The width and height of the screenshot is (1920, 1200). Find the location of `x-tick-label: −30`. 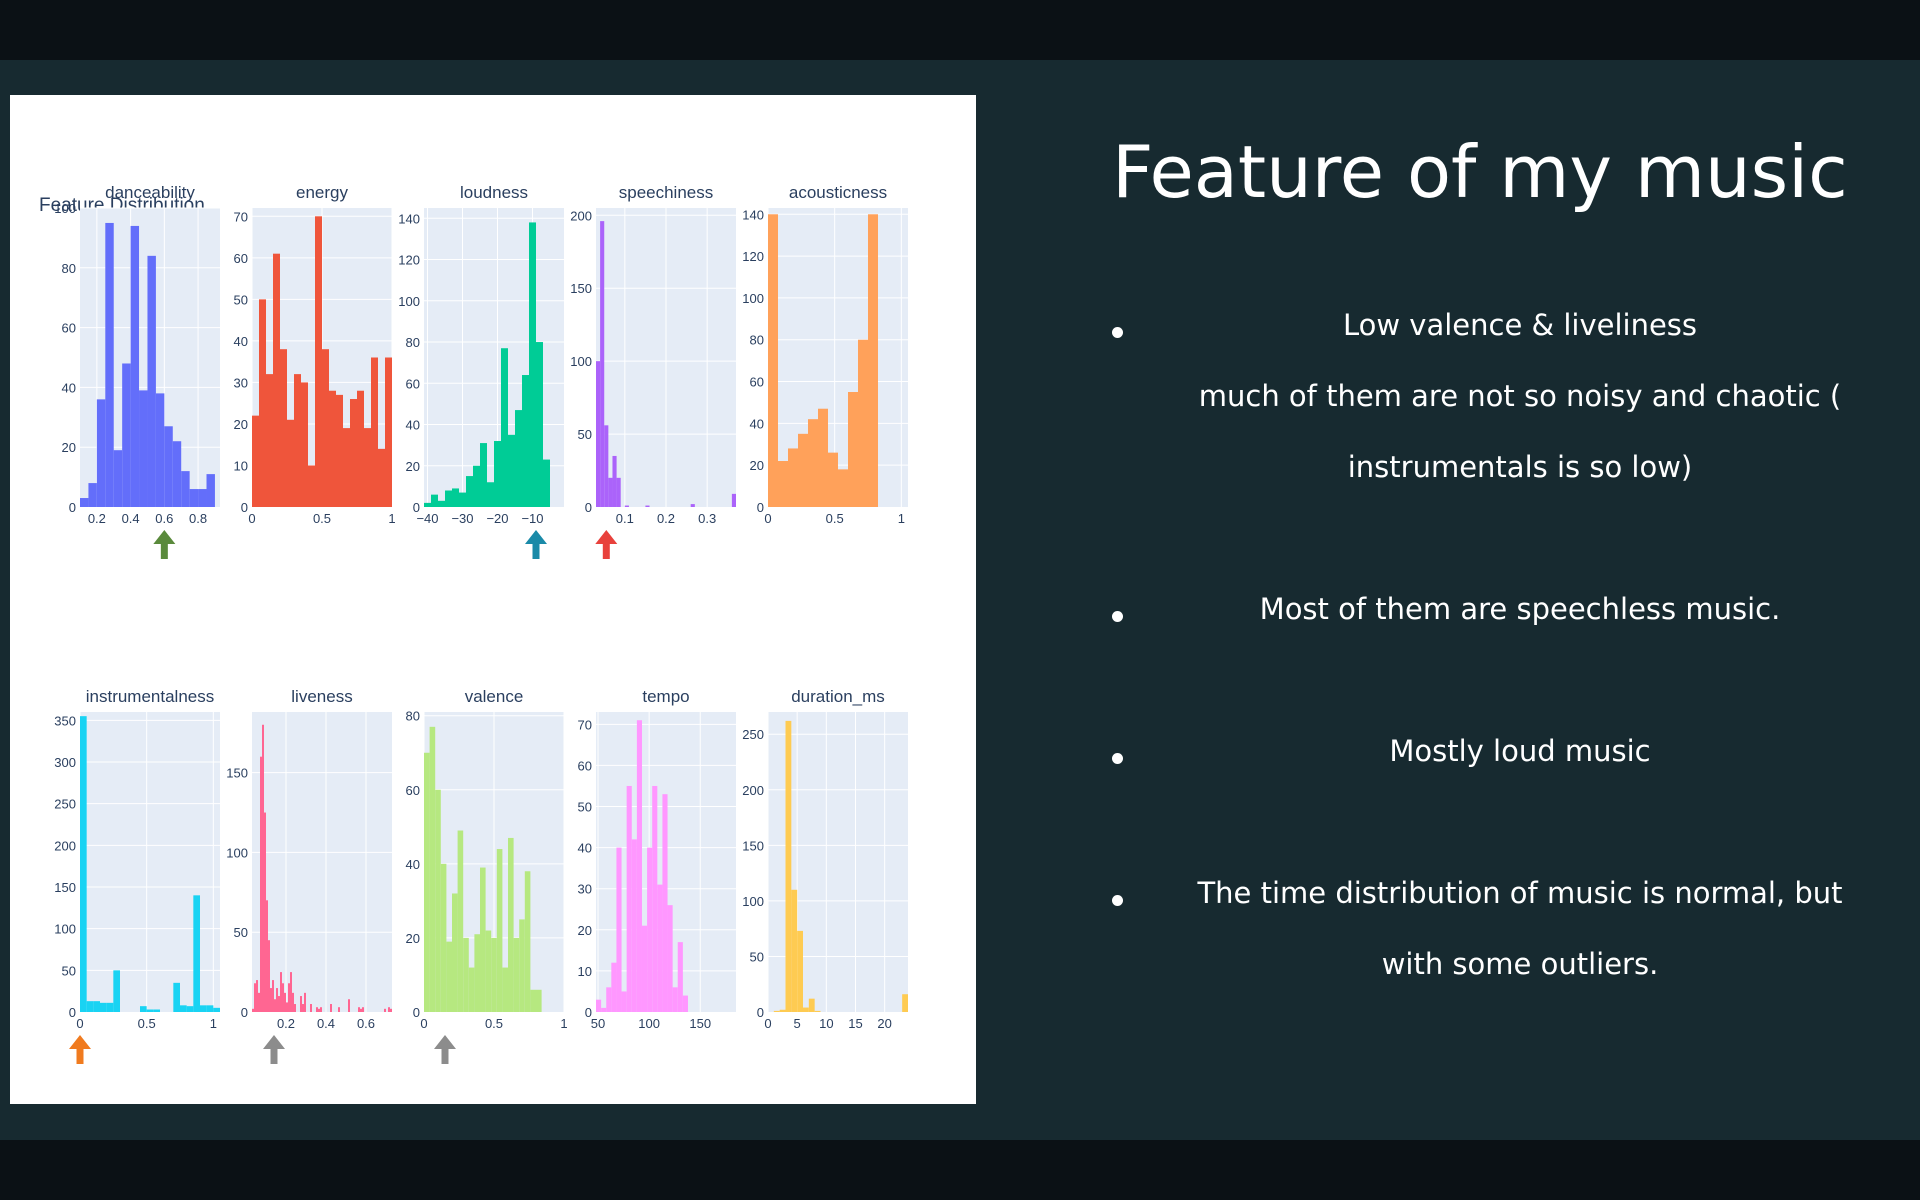

x-tick-label: −30 is located at coordinates (462, 518).